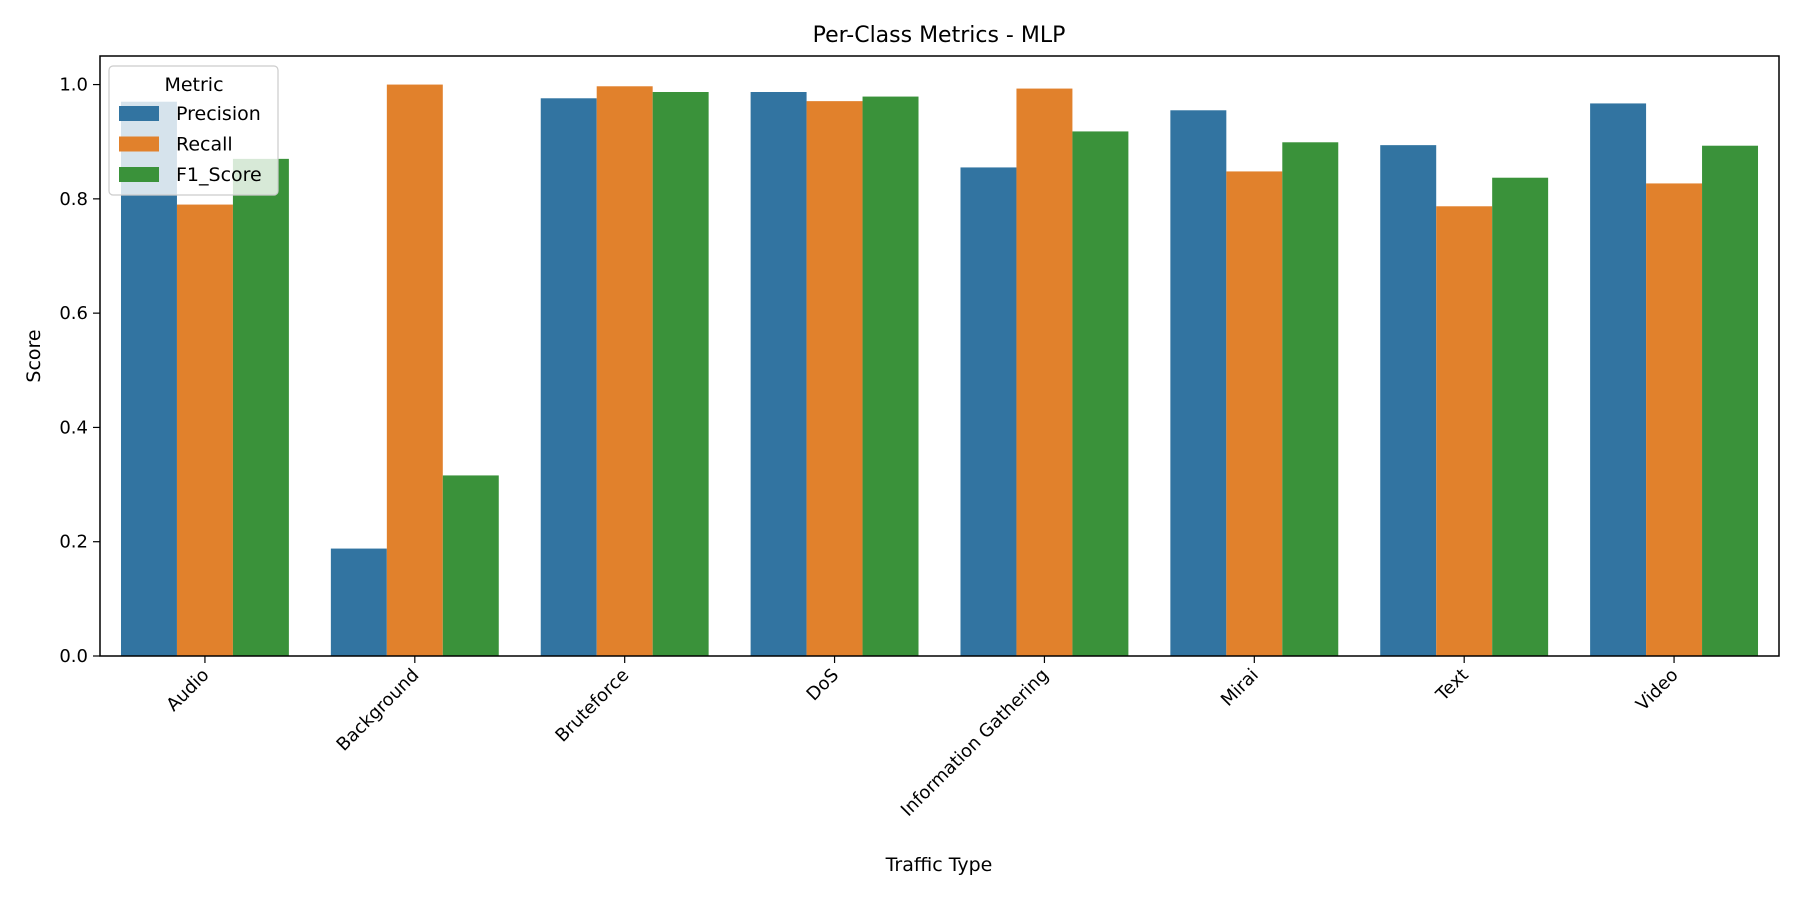 Image resolution: width=1800 pixels, height=900 pixels. What do you see at coordinates (378, 710) in the screenshot?
I see `x-tick-label: Background` at bounding box center [378, 710].